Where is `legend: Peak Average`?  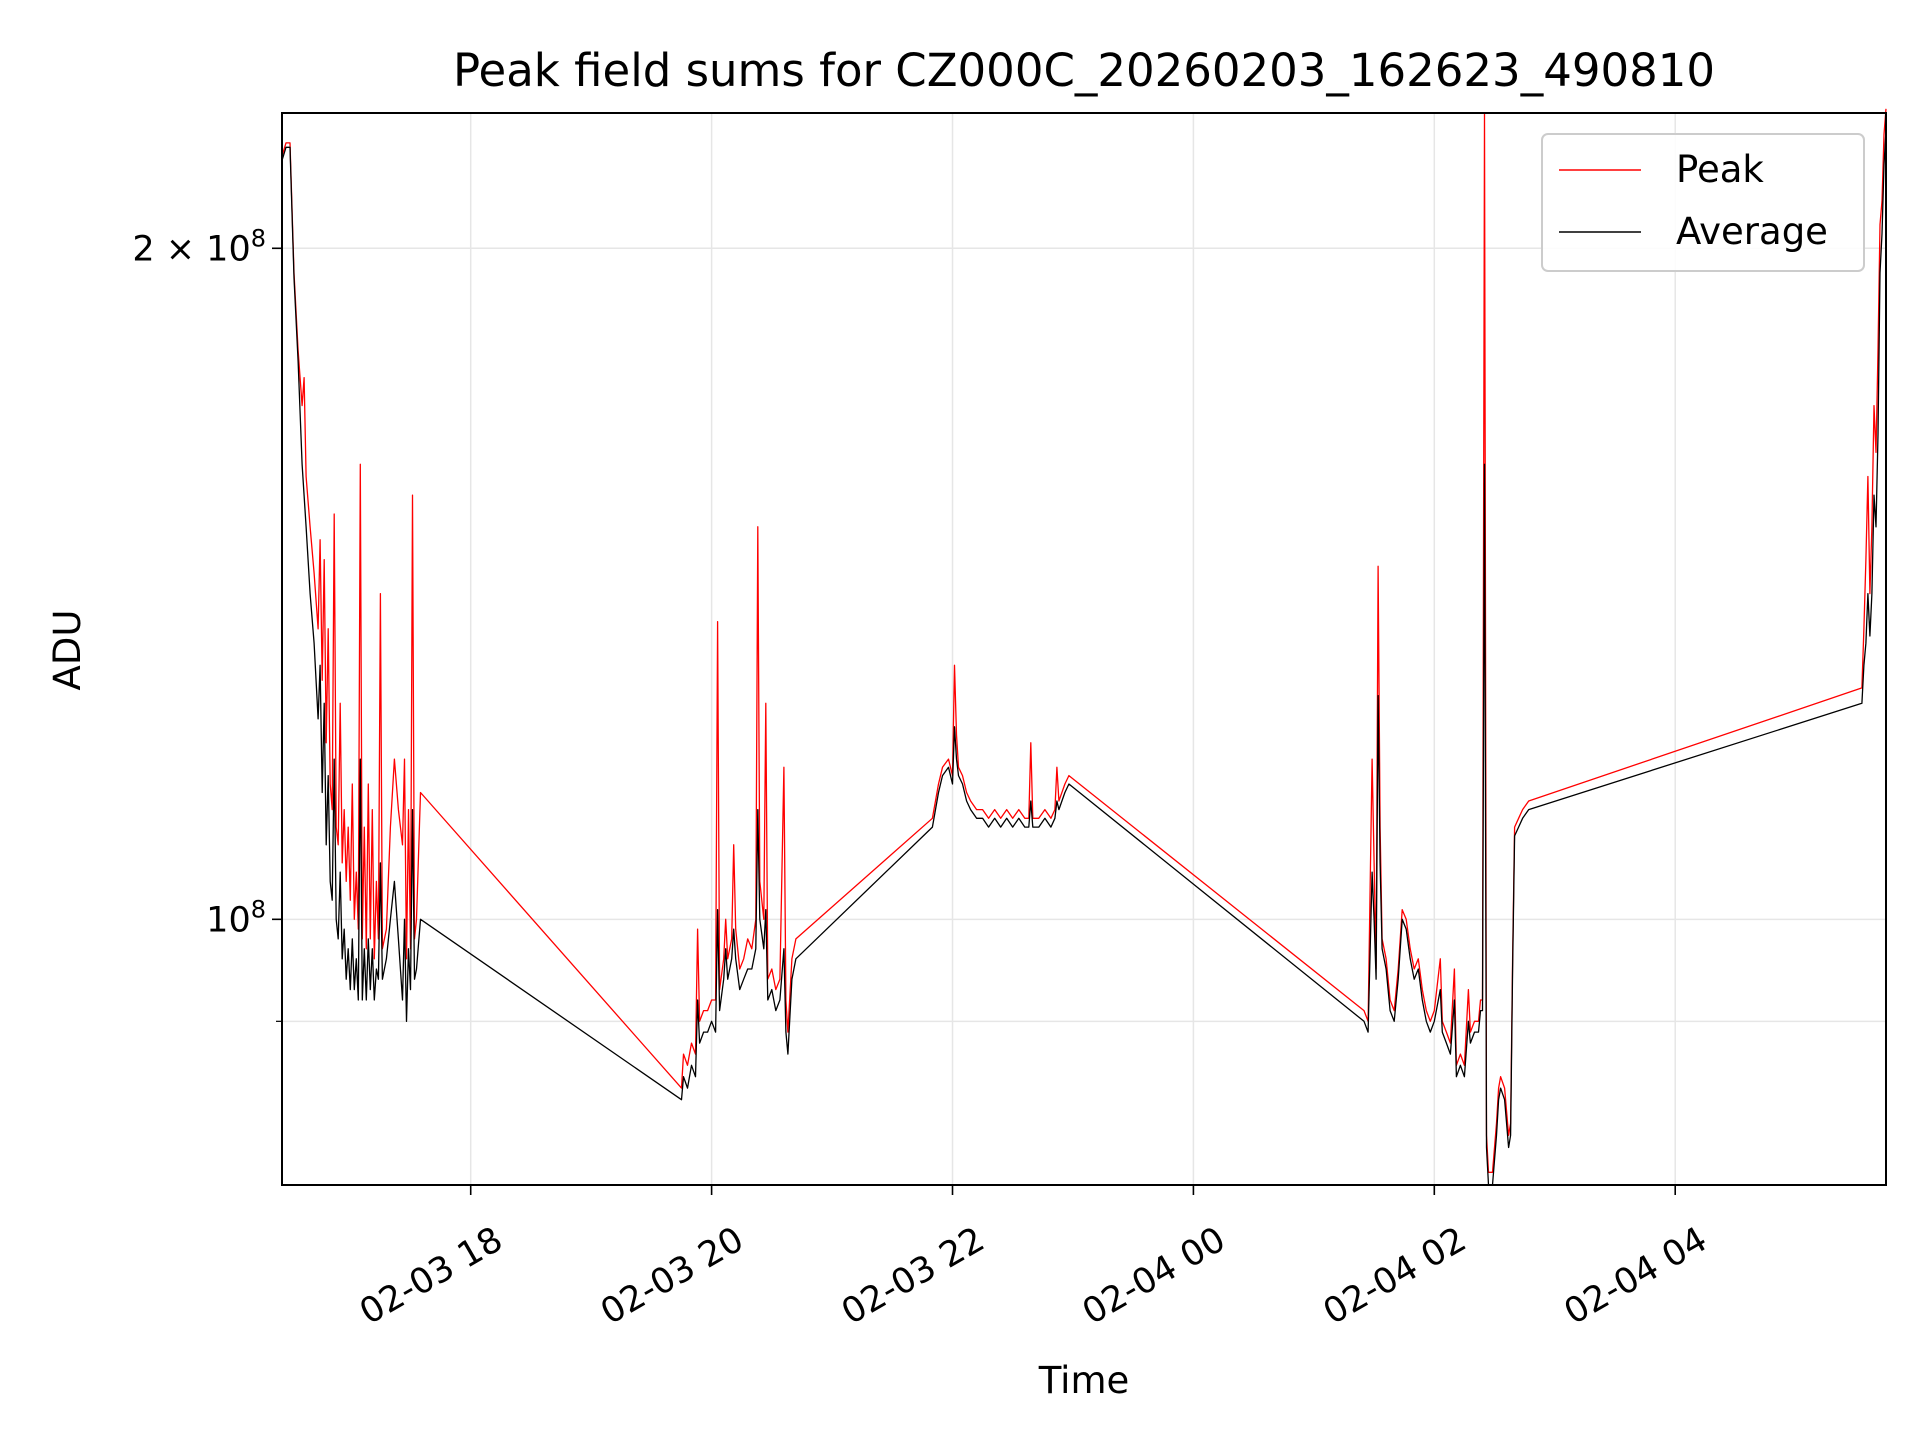
legend: Peak Average is located at coordinates (1703, 202).